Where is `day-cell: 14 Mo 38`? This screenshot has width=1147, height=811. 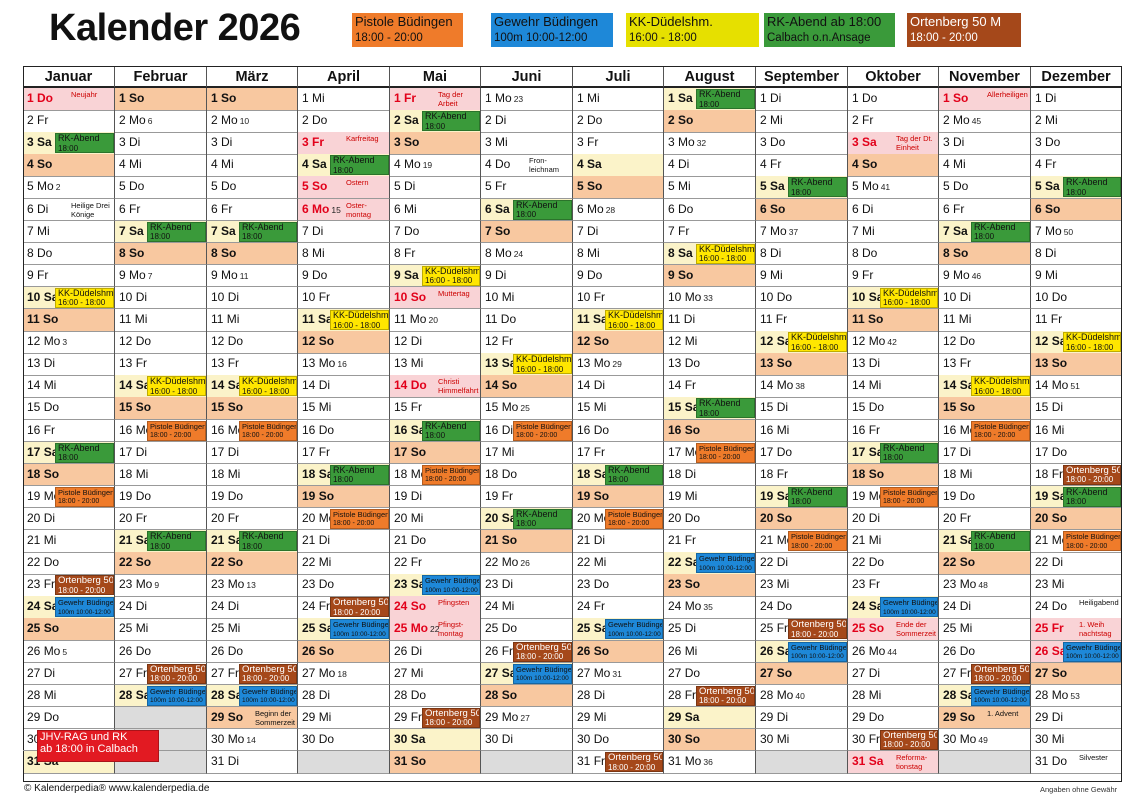 day-cell: 14 Mo 38 is located at coordinates (802, 386).